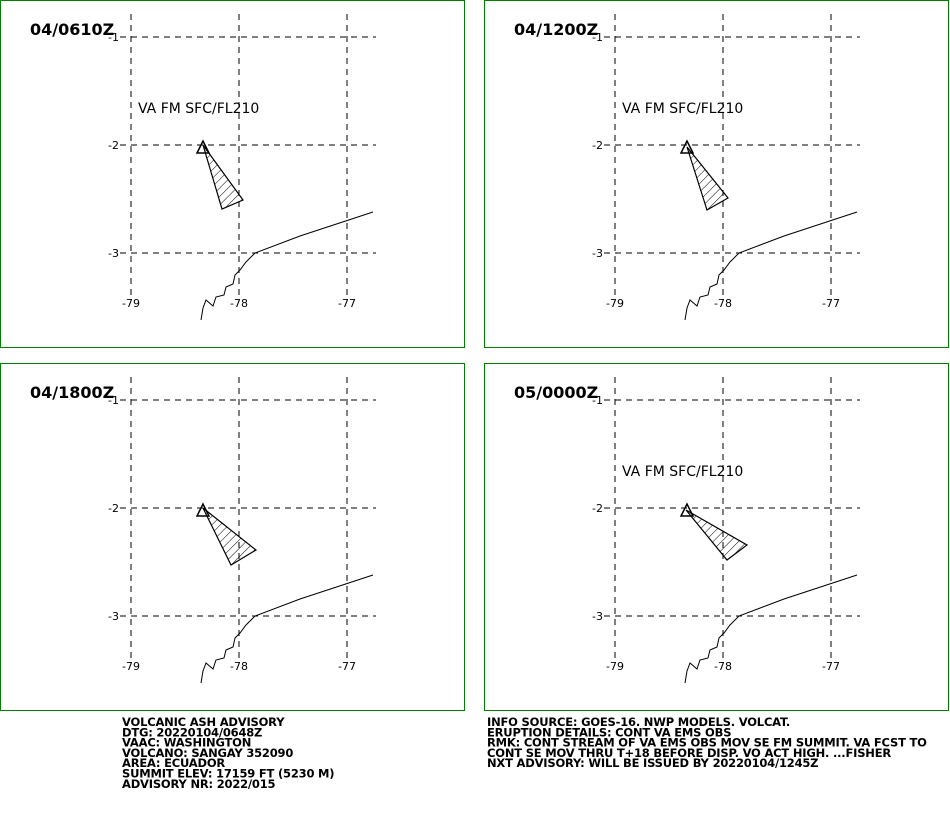 Image resolution: width=950 pixels, height=816 pixels. Describe the element at coordinates (203, 722) in the screenshot. I see `footer-left-line: VOLCANIC ASH ADVISORY` at that location.